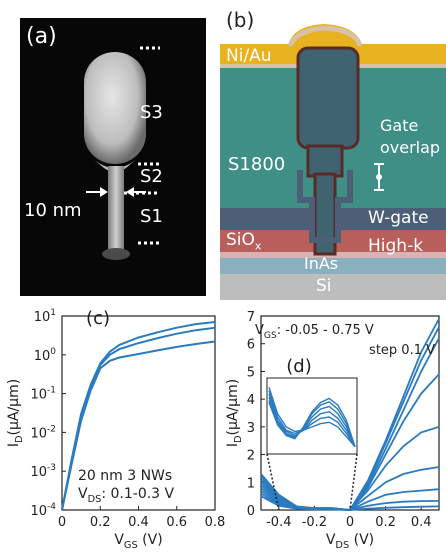 Image resolution: width=446 pixels, height=554 pixels. I want to click on chart-d-ylabel: ID(μA/μm), so click(234, 413).